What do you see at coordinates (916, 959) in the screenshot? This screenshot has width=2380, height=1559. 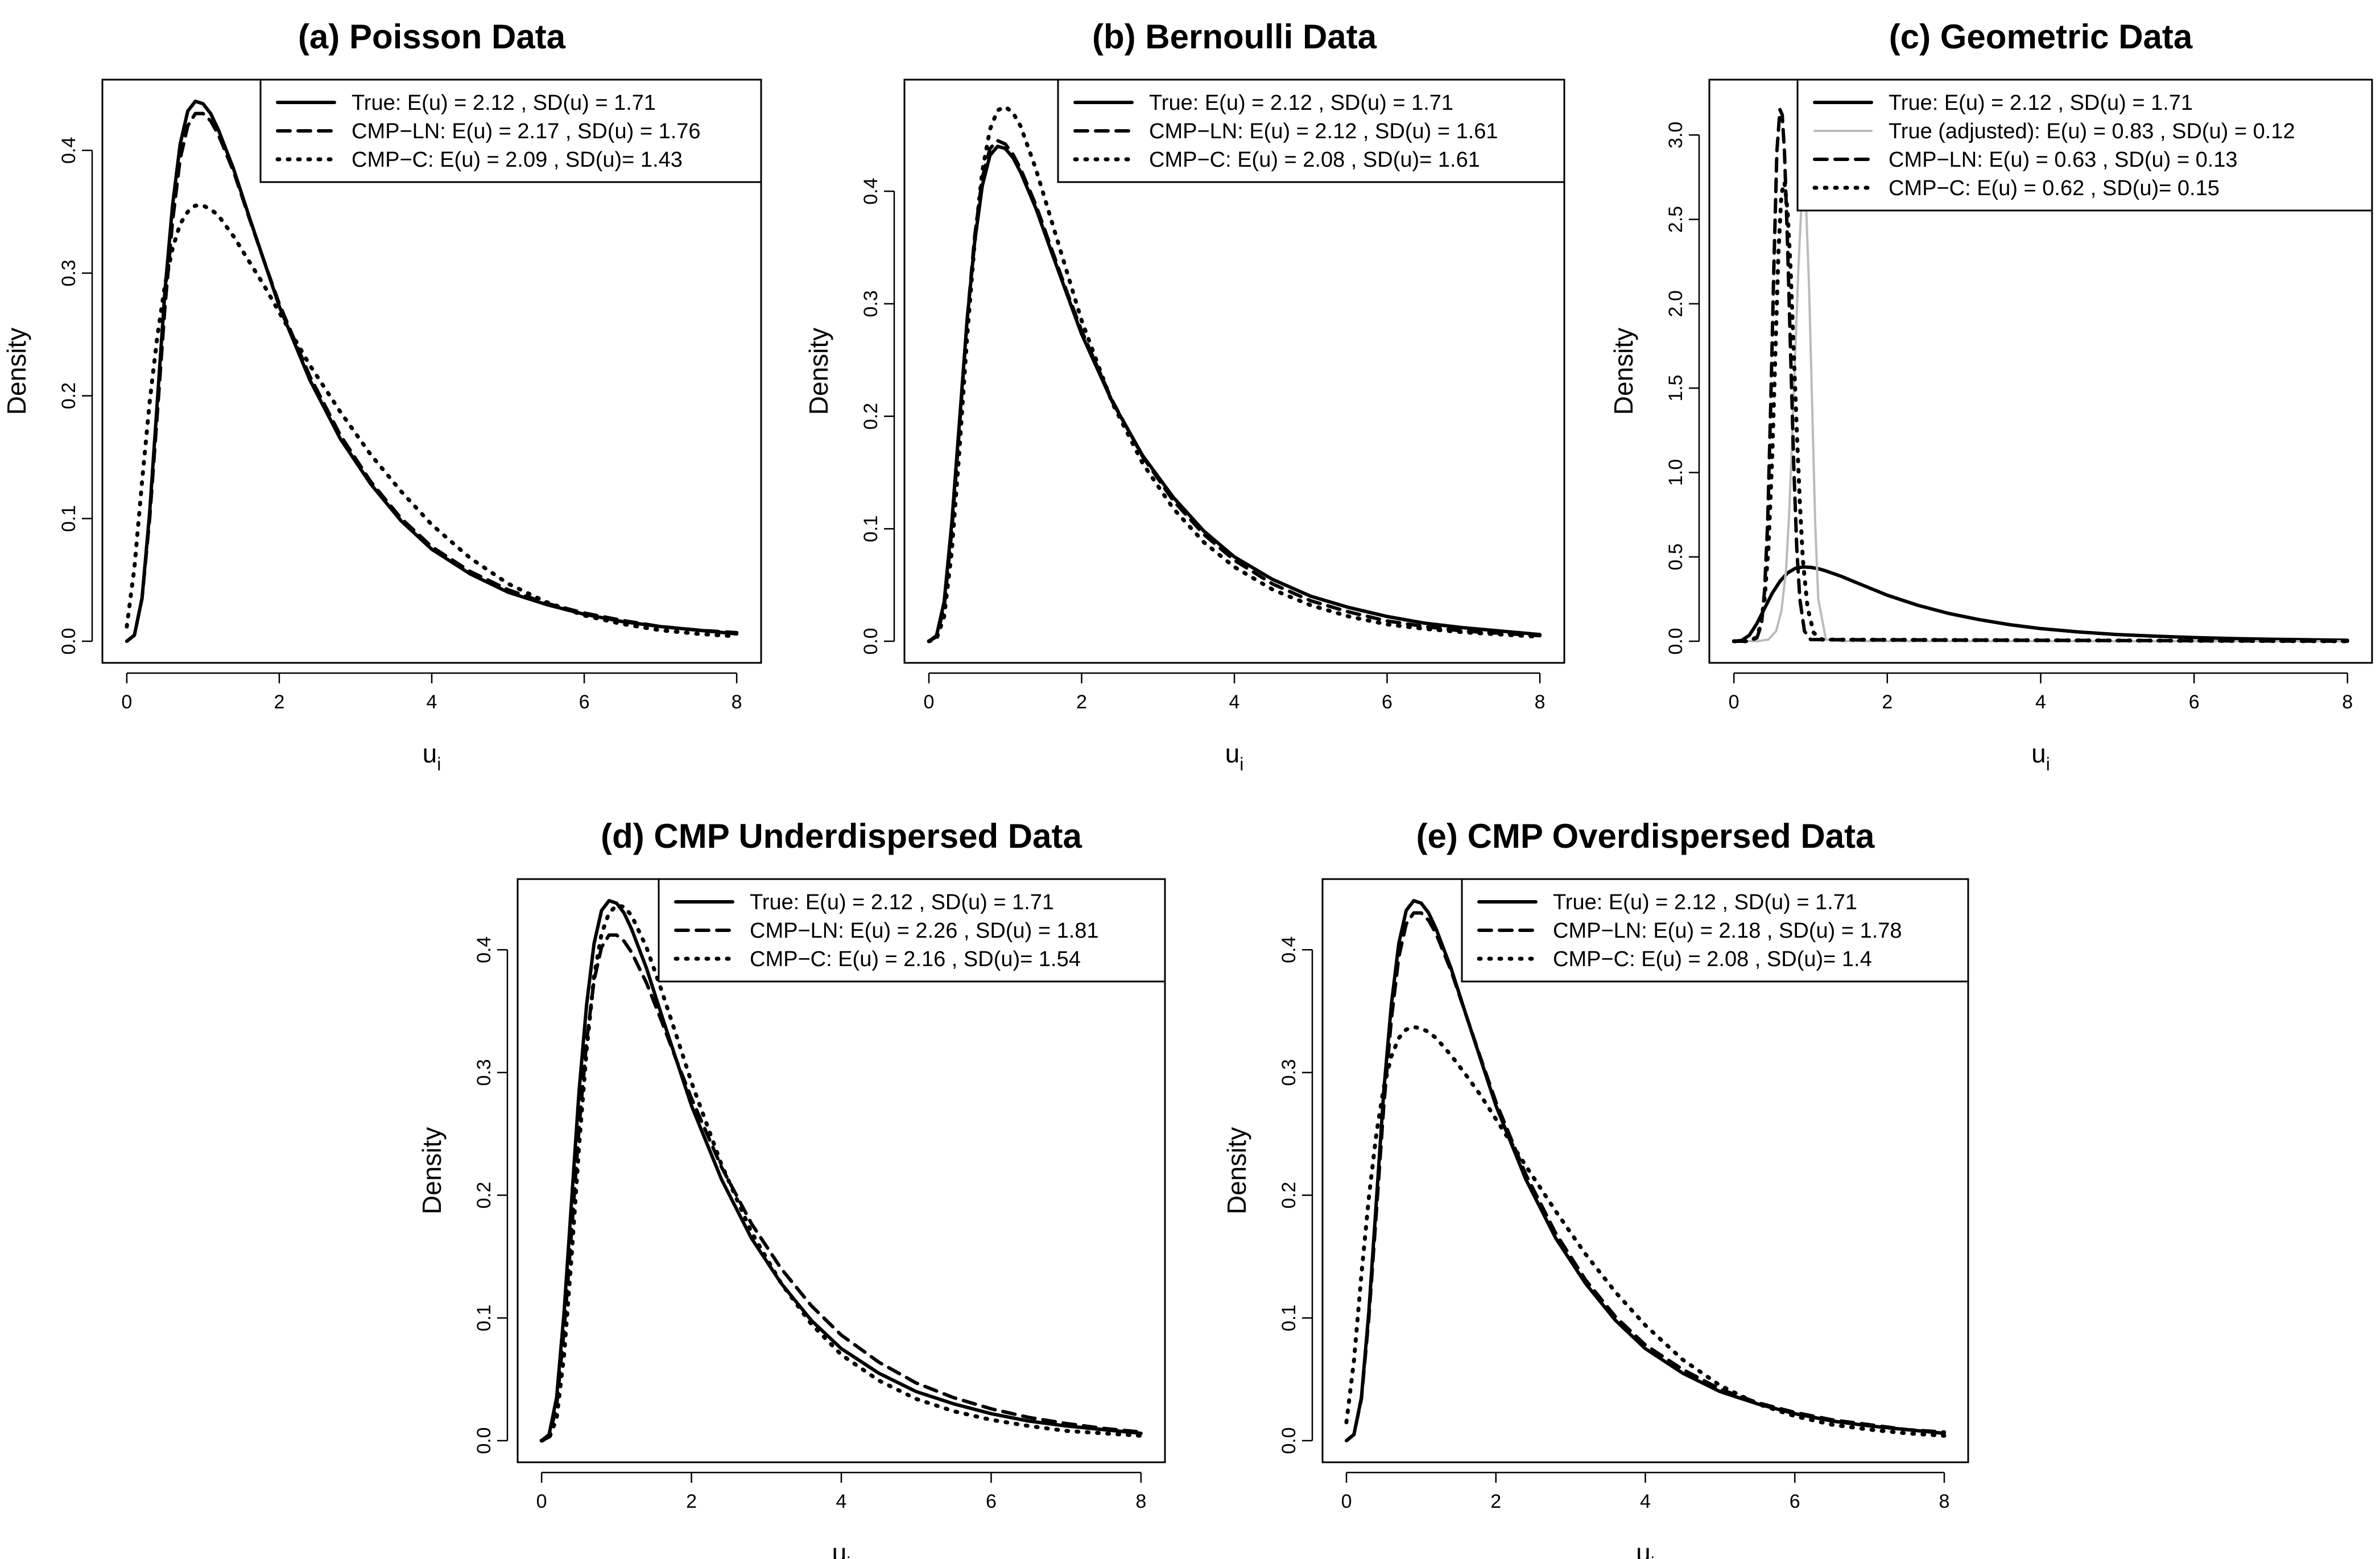 I see `legend-entry: CMP−C: E(u) = 2.16 , SD(u)= 1.54` at bounding box center [916, 959].